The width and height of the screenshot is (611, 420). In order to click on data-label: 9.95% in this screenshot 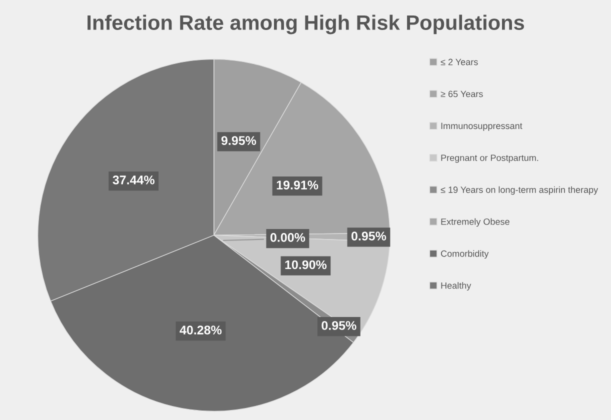, I will do `click(238, 140)`.